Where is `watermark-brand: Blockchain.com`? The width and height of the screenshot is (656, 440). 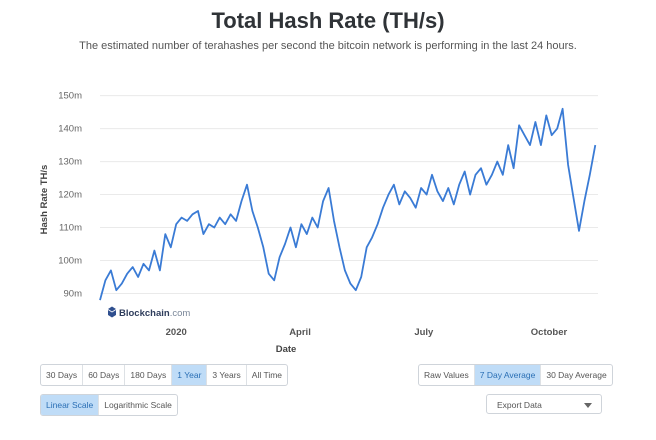
watermark-brand: Blockchain.com is located at coordinates (154, 313).